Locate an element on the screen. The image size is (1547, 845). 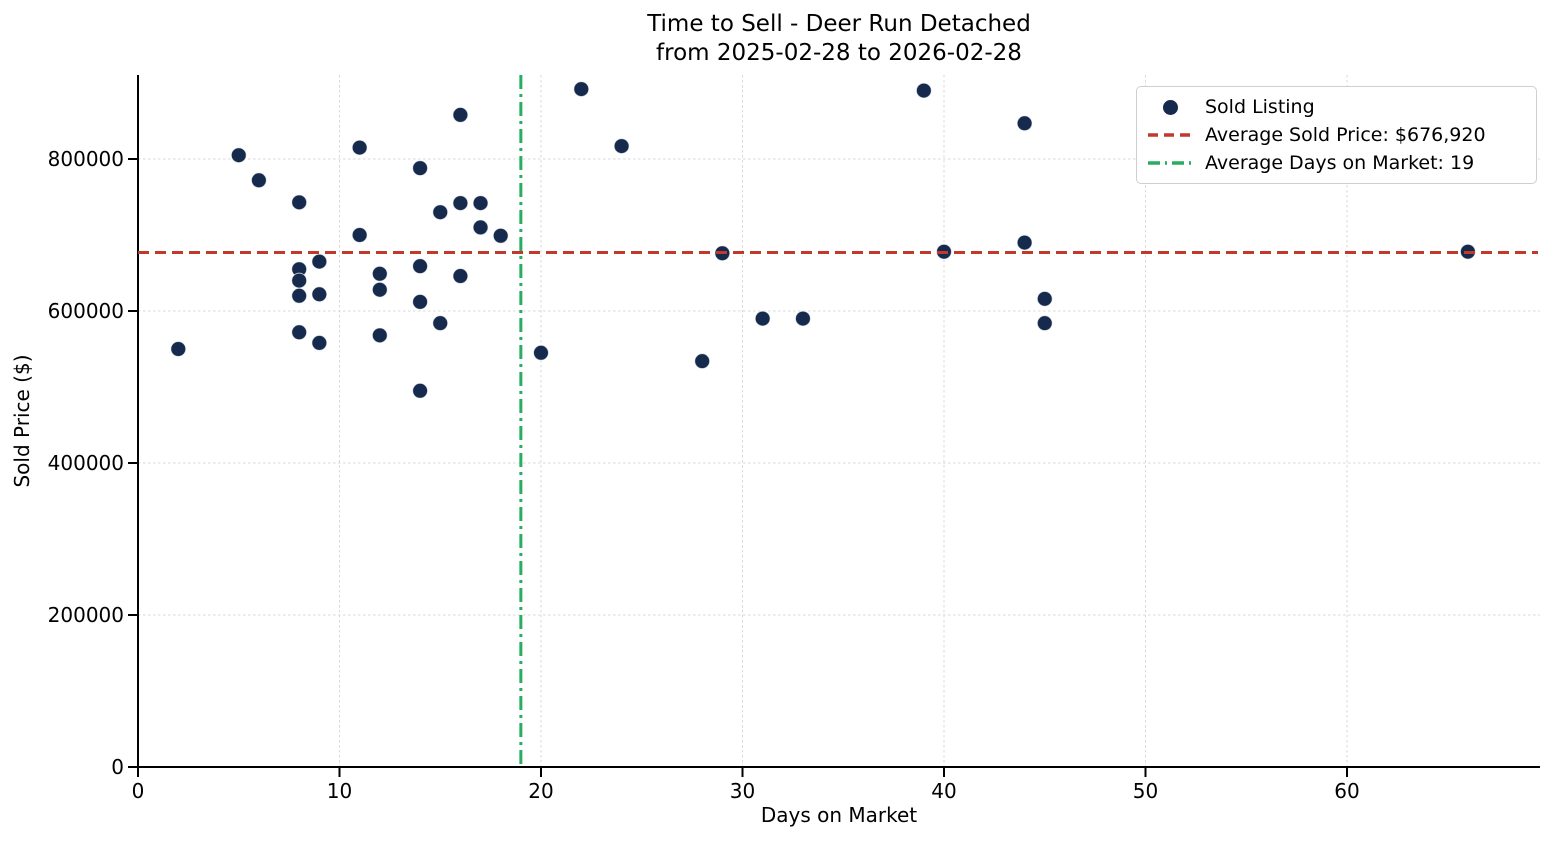
x-tick-label: 0 is located at coordinates (138, 791).